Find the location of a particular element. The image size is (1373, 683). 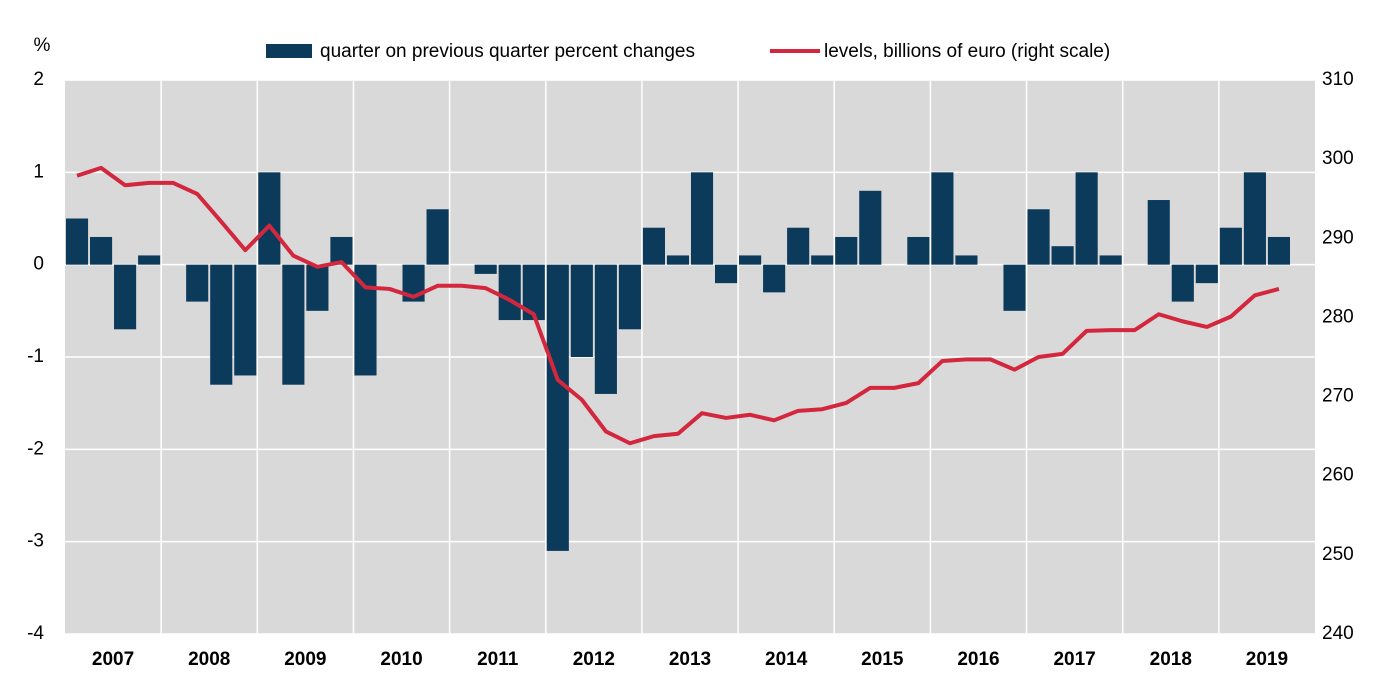

y2-tick-label: 310 is located at coordinates (1338, 79).